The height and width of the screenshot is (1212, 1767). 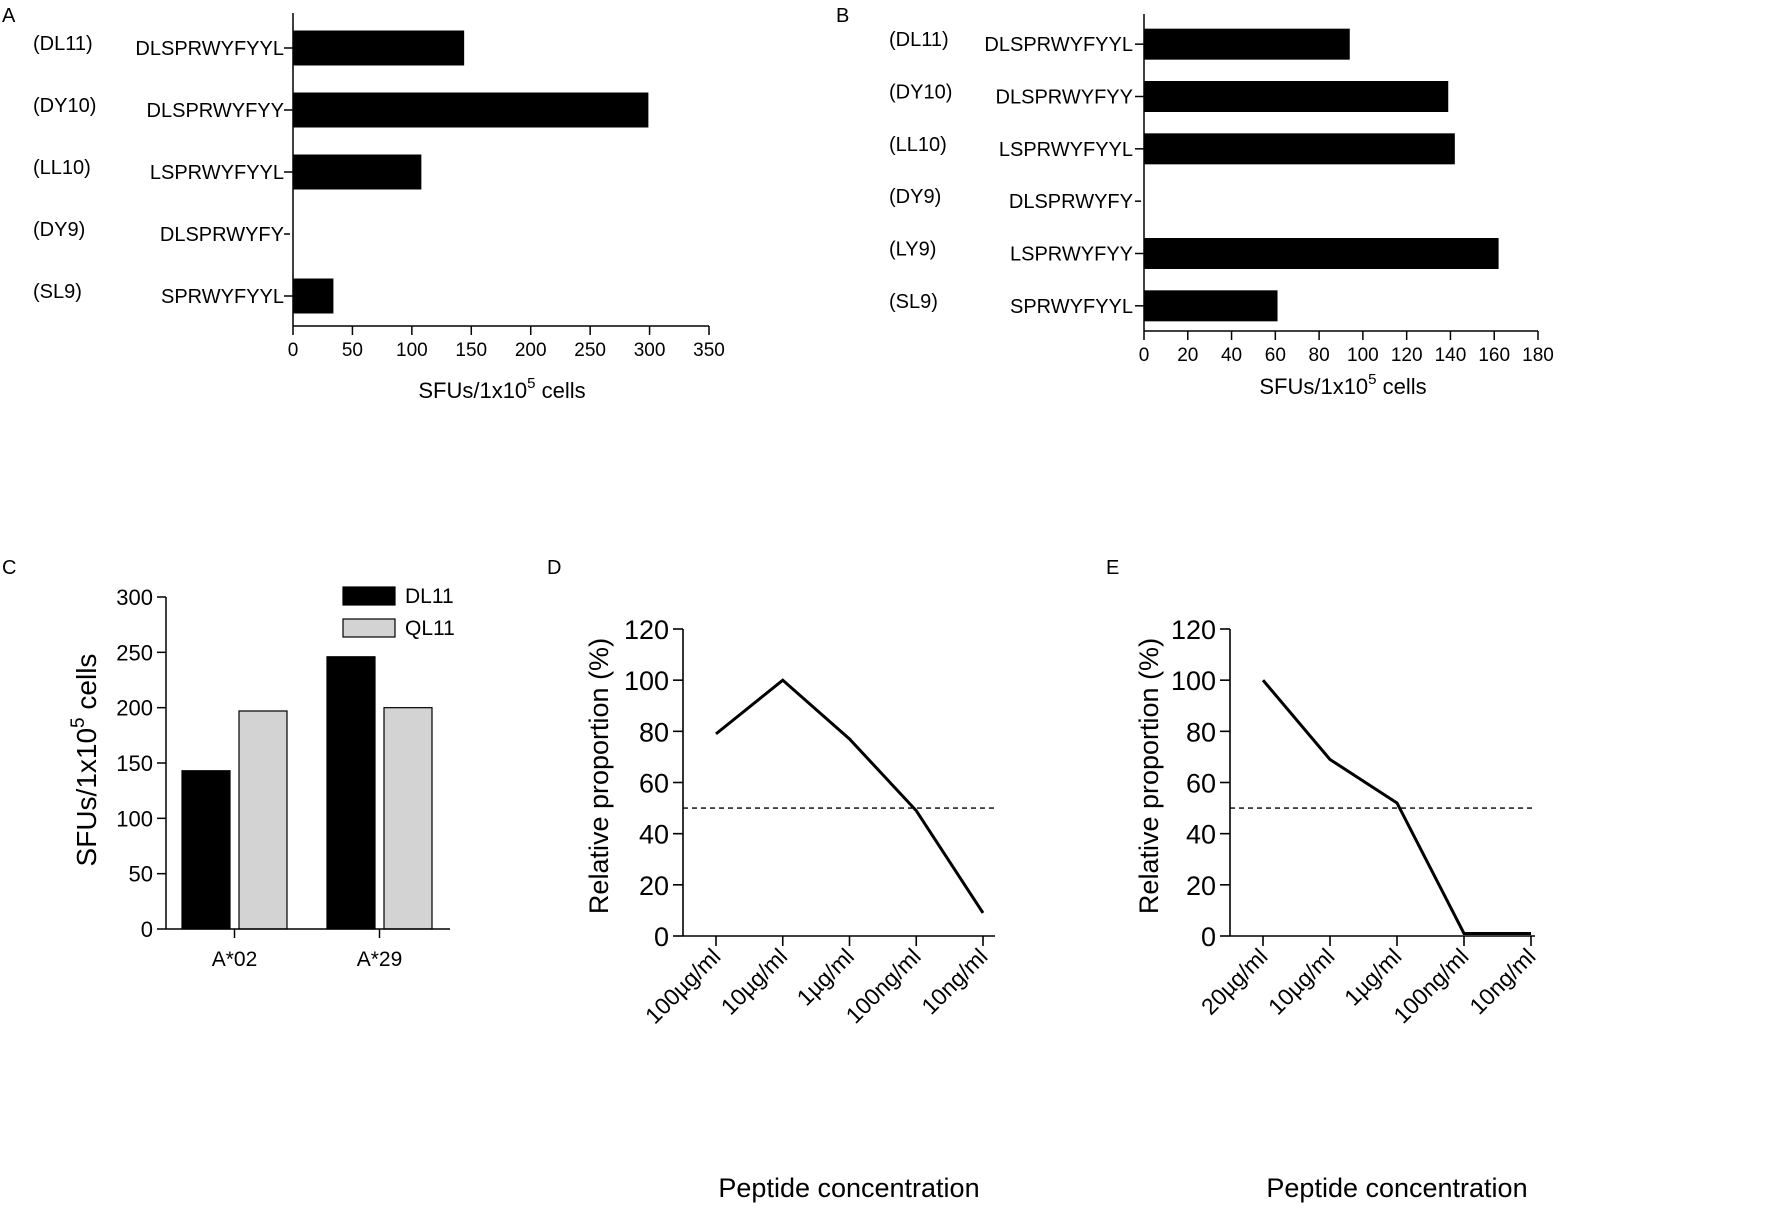 I want to click on panel-d-x-axis-label: Peptide concentration, so click(x=848, y=1188).